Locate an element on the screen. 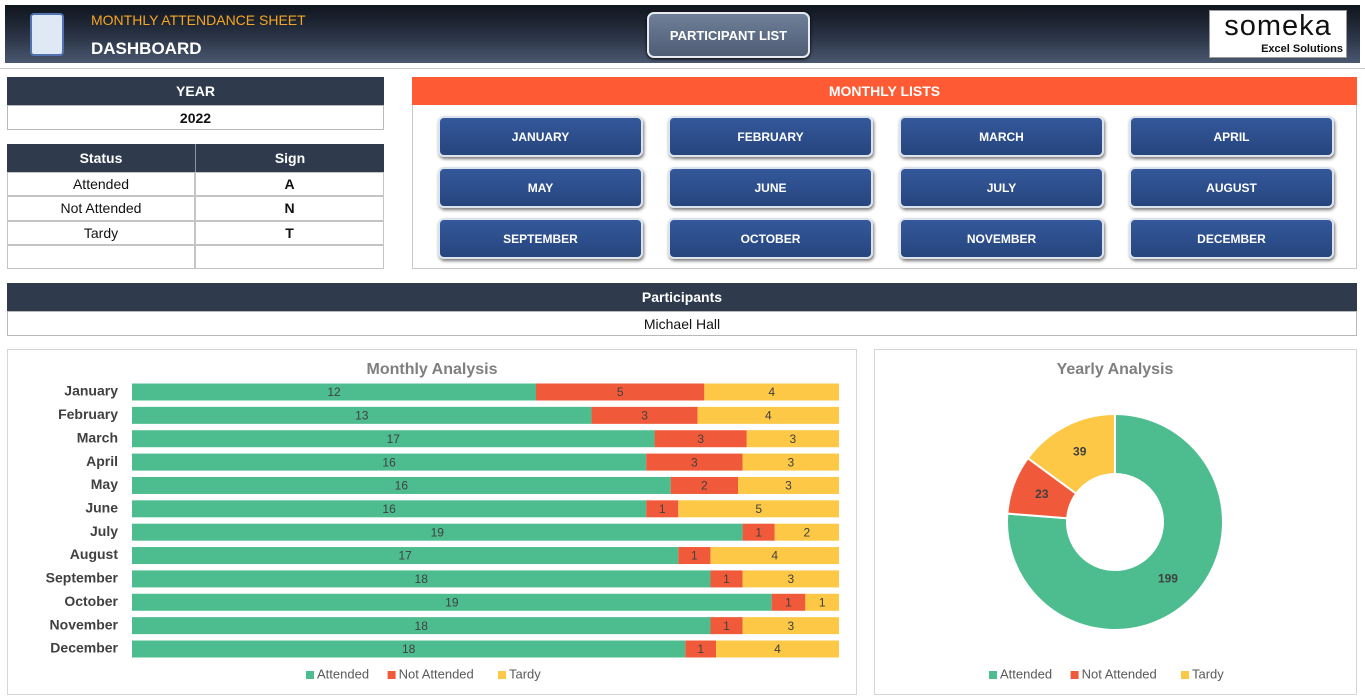  data-label: 12 is located at coordinates (334, 392).